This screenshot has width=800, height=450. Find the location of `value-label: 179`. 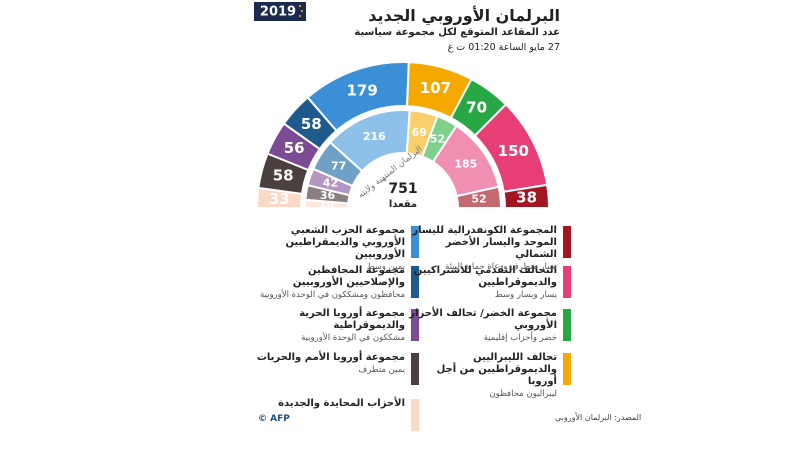

value-label: 179 is located at coordinates (362, 90).